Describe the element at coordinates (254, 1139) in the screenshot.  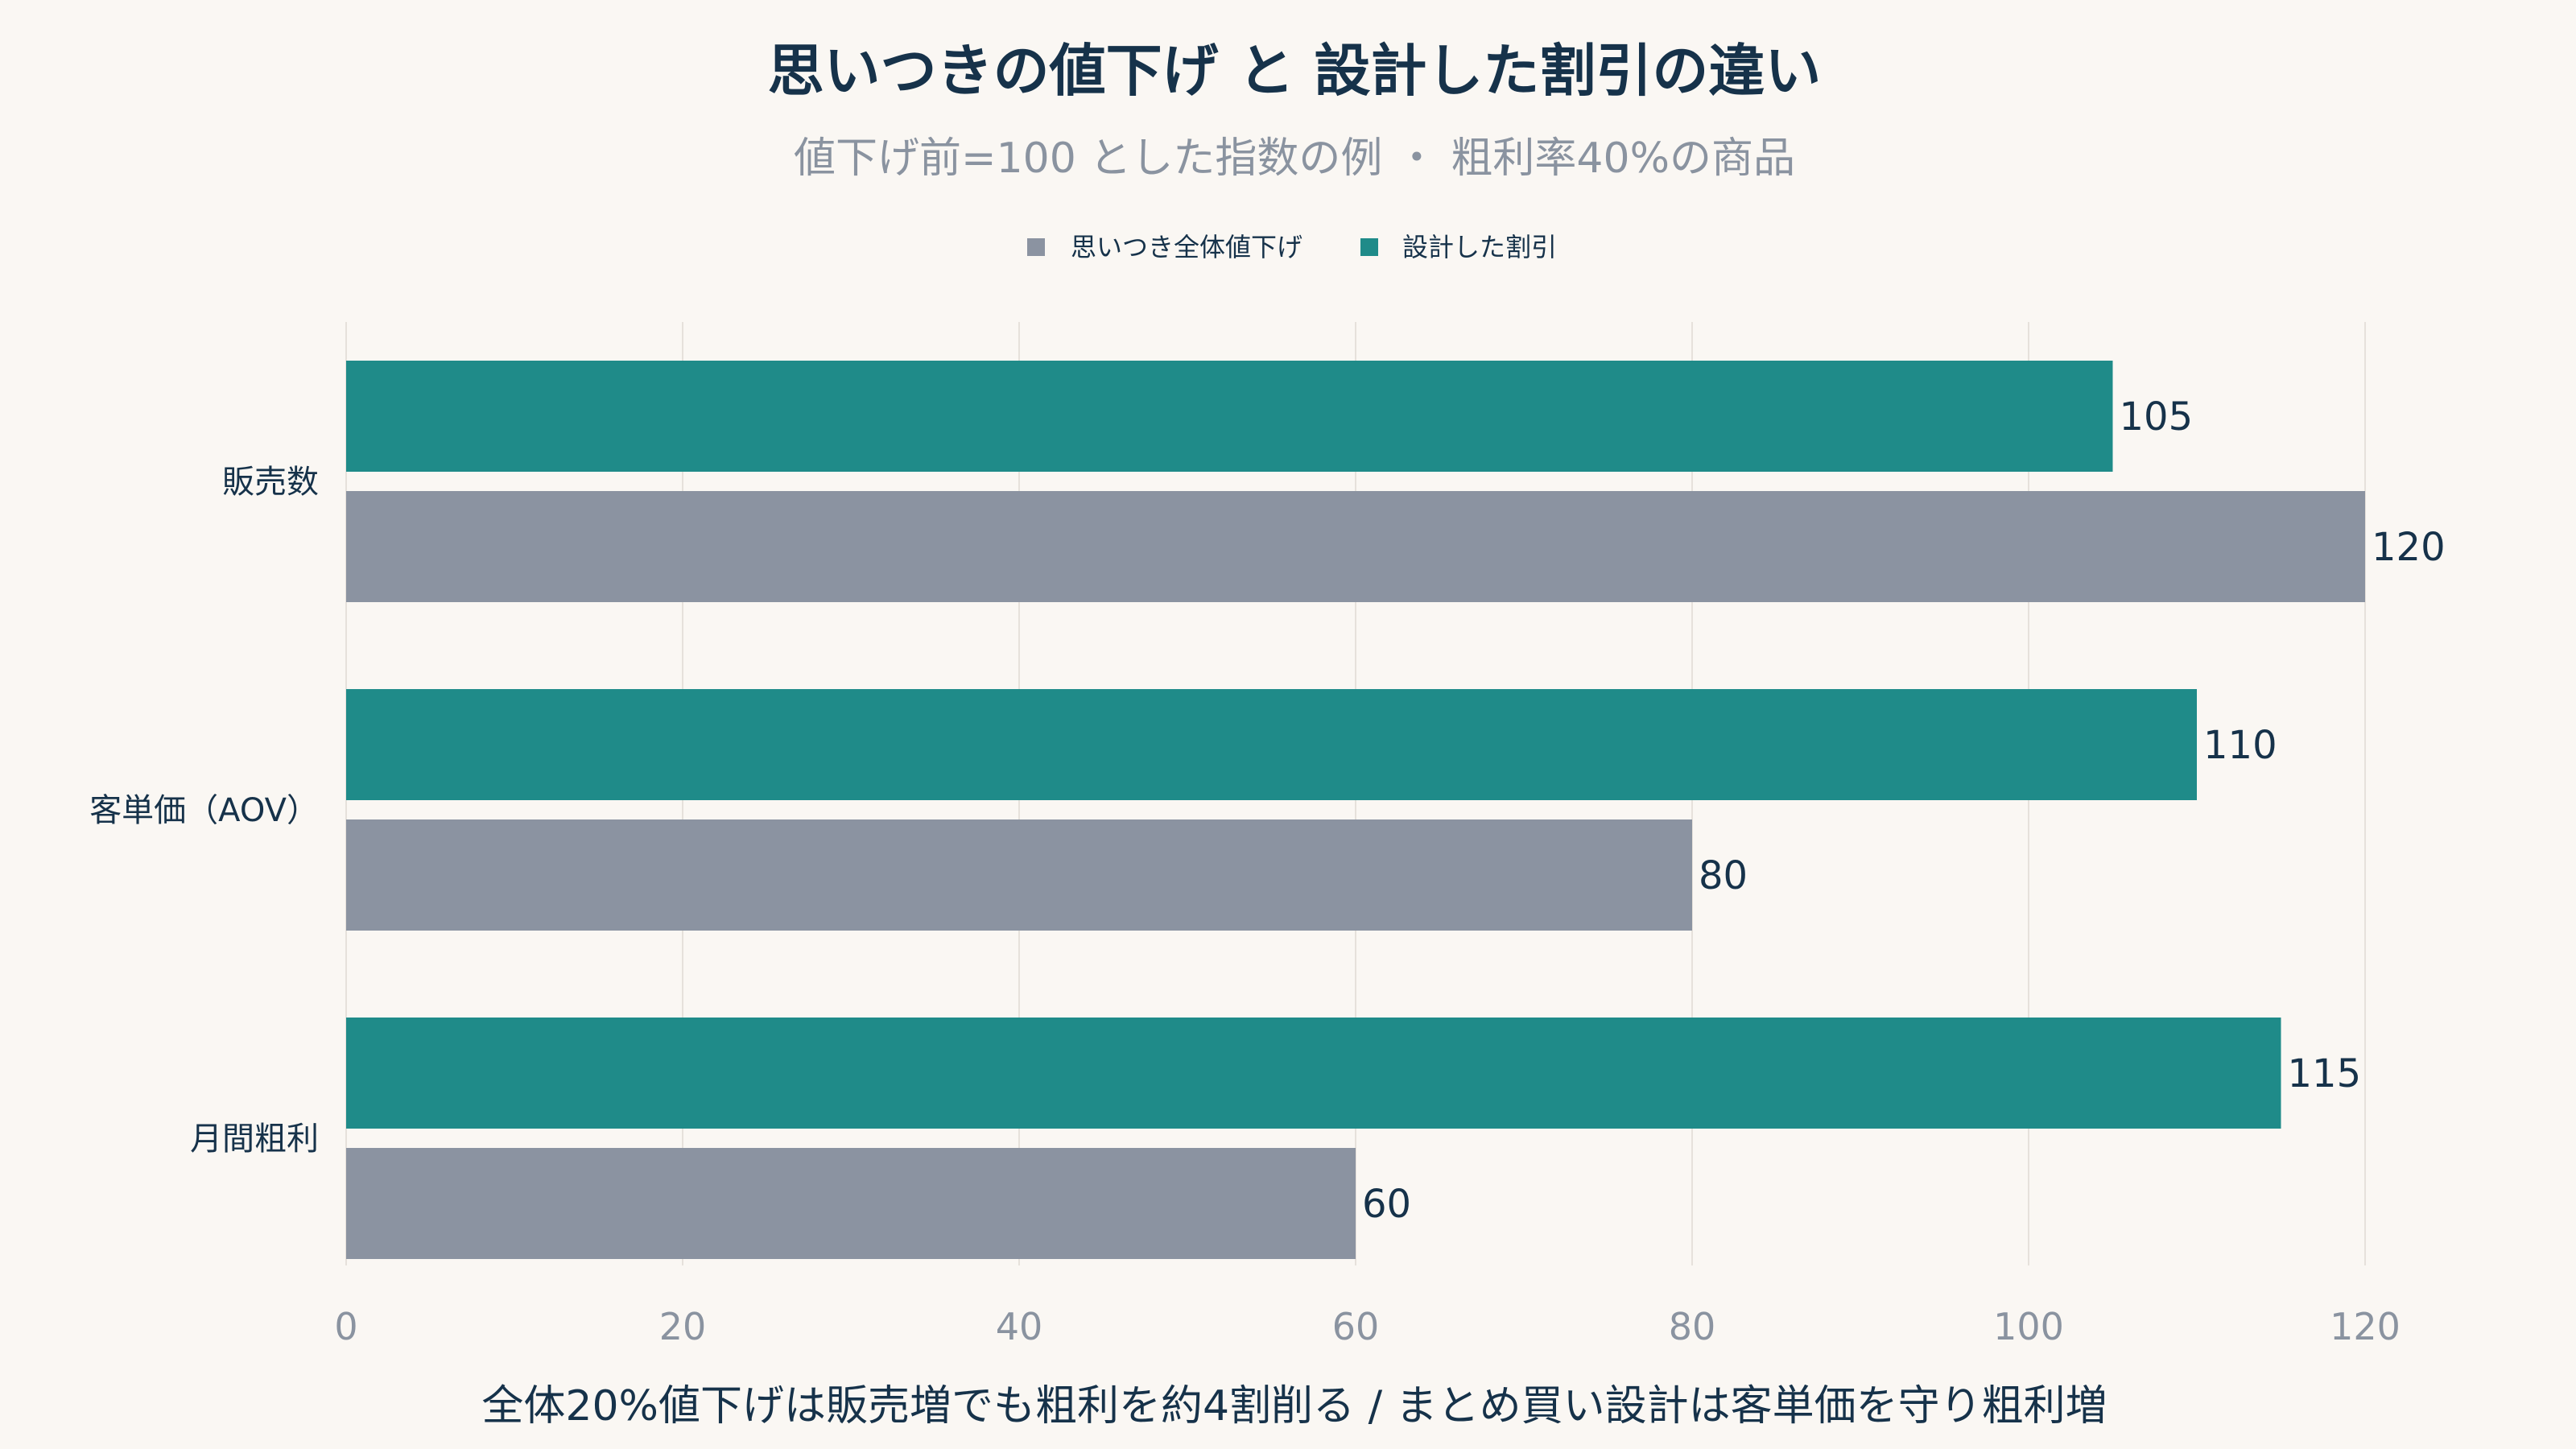
I see `category-label-2: 月間粗利` at that location.